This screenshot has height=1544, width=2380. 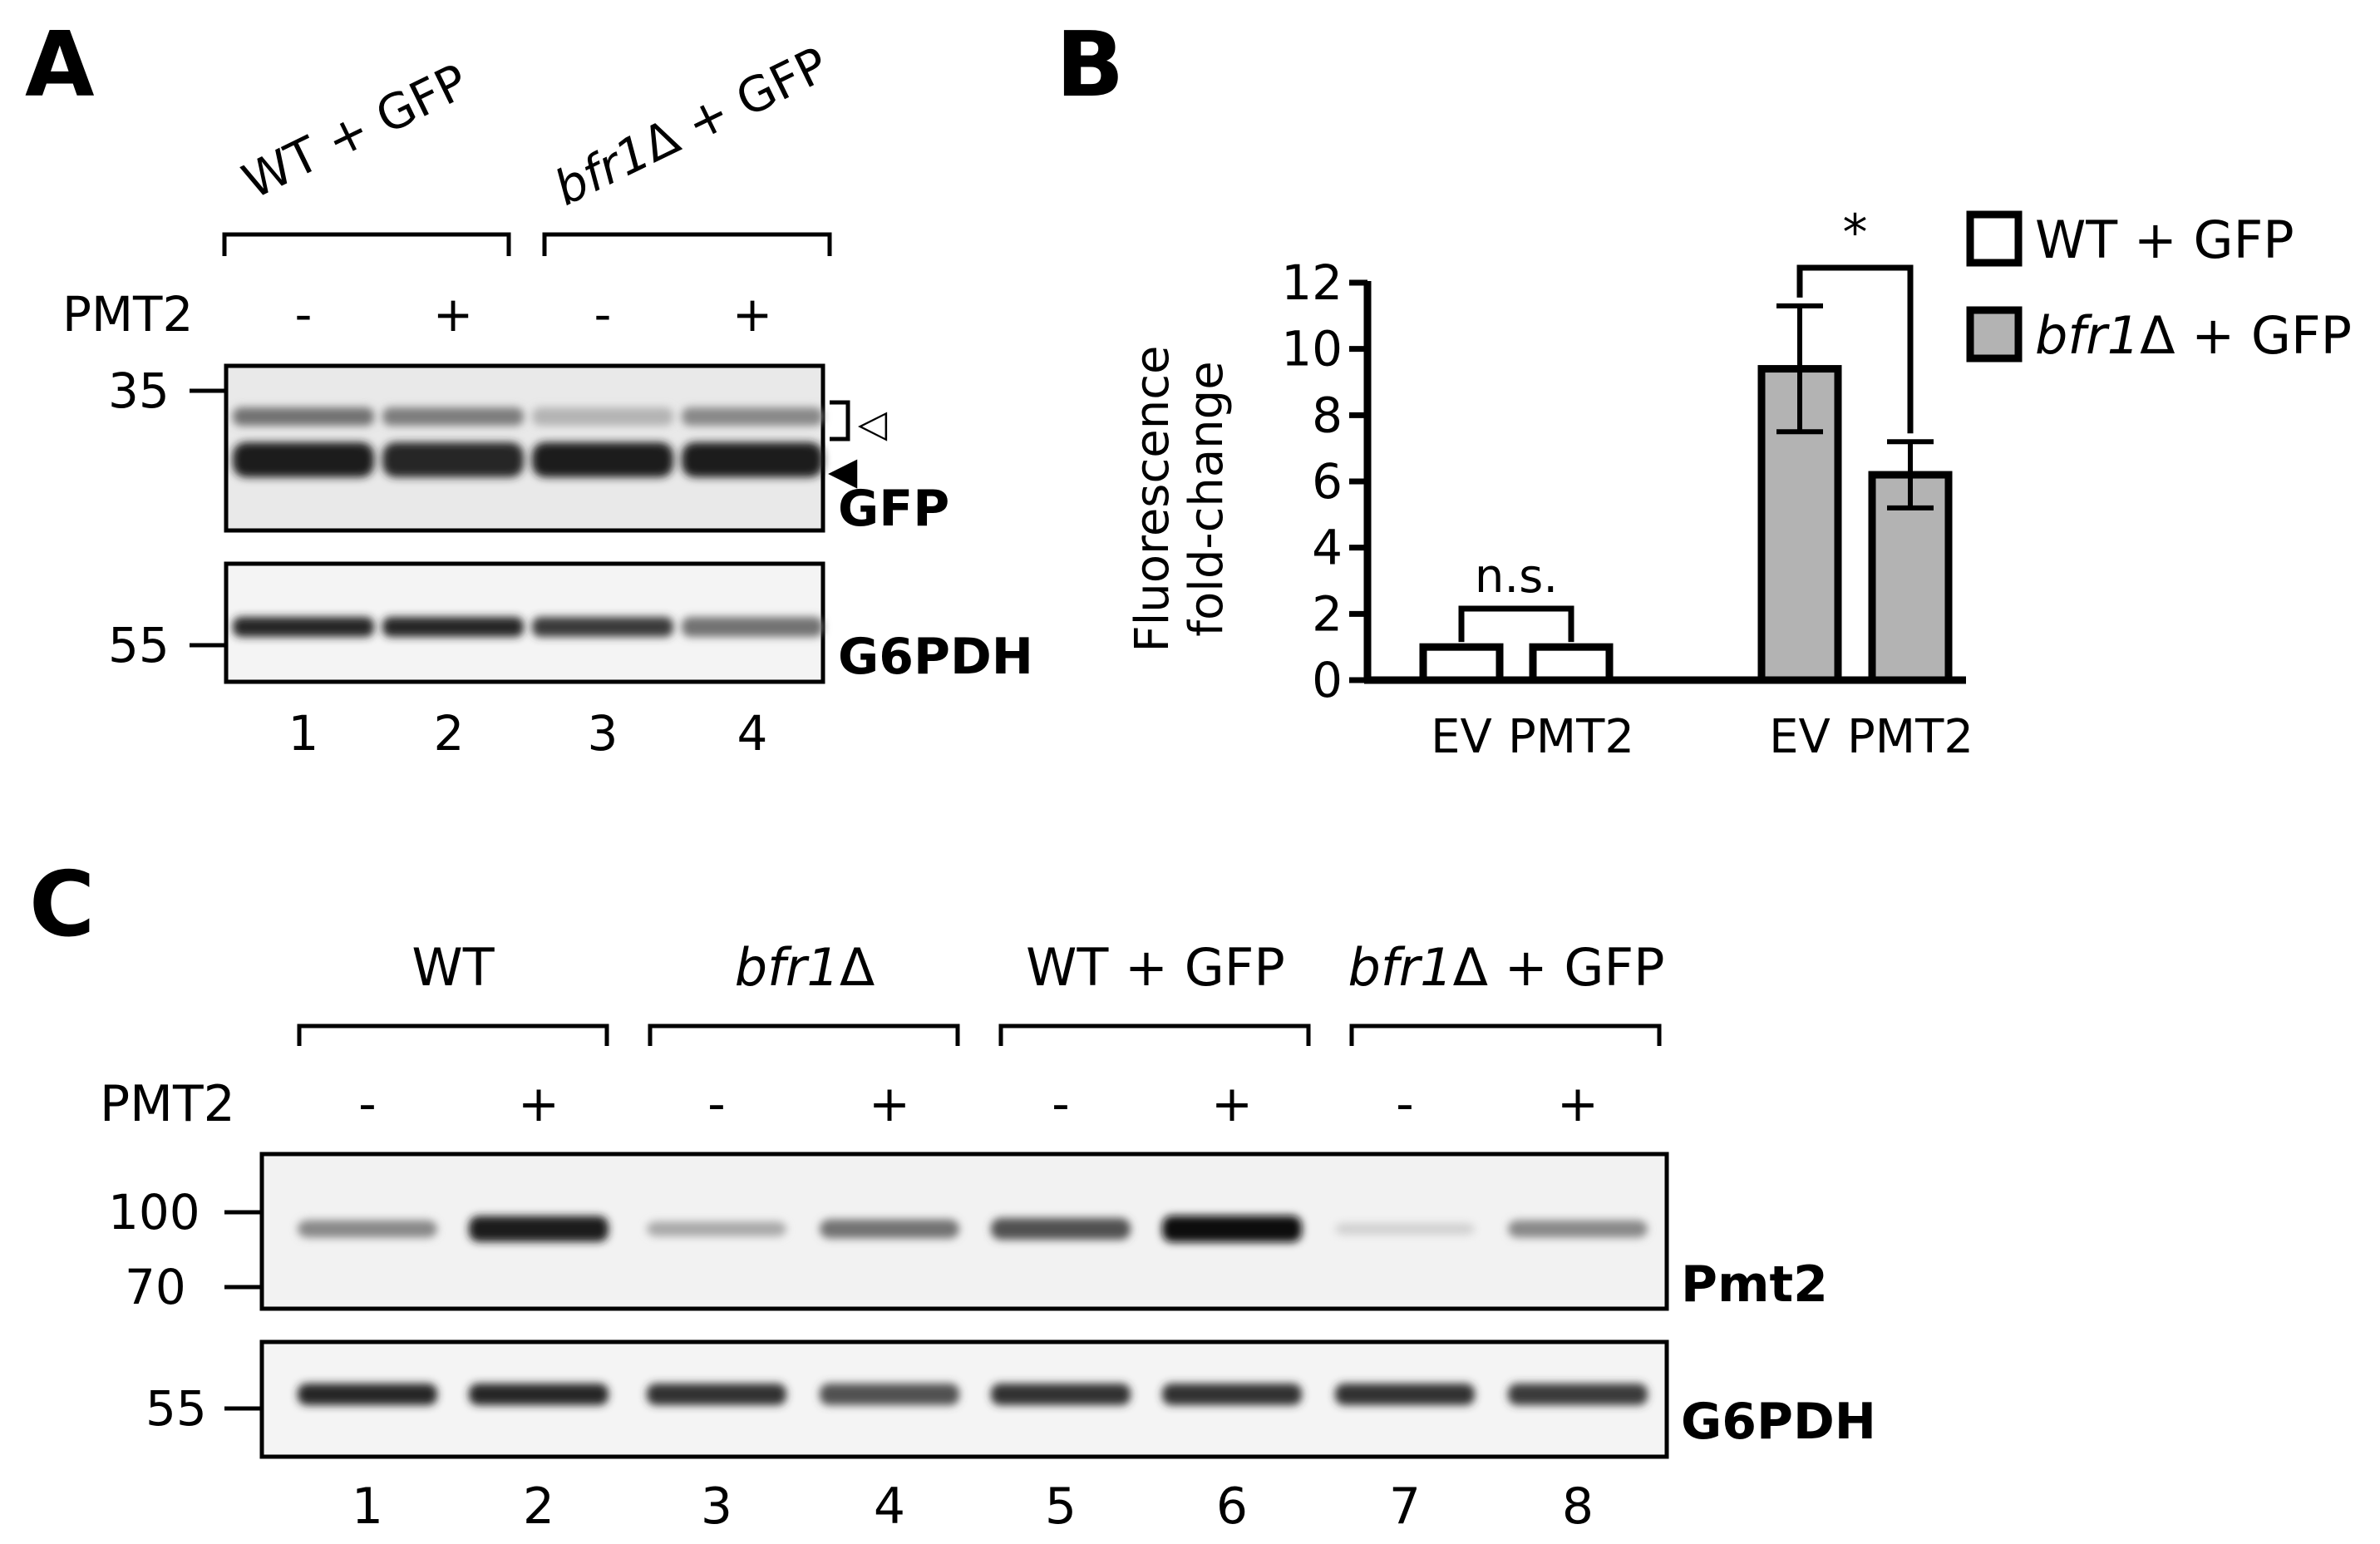 I want to click on legend-swatch-wt, so click(x=1994, y=239).